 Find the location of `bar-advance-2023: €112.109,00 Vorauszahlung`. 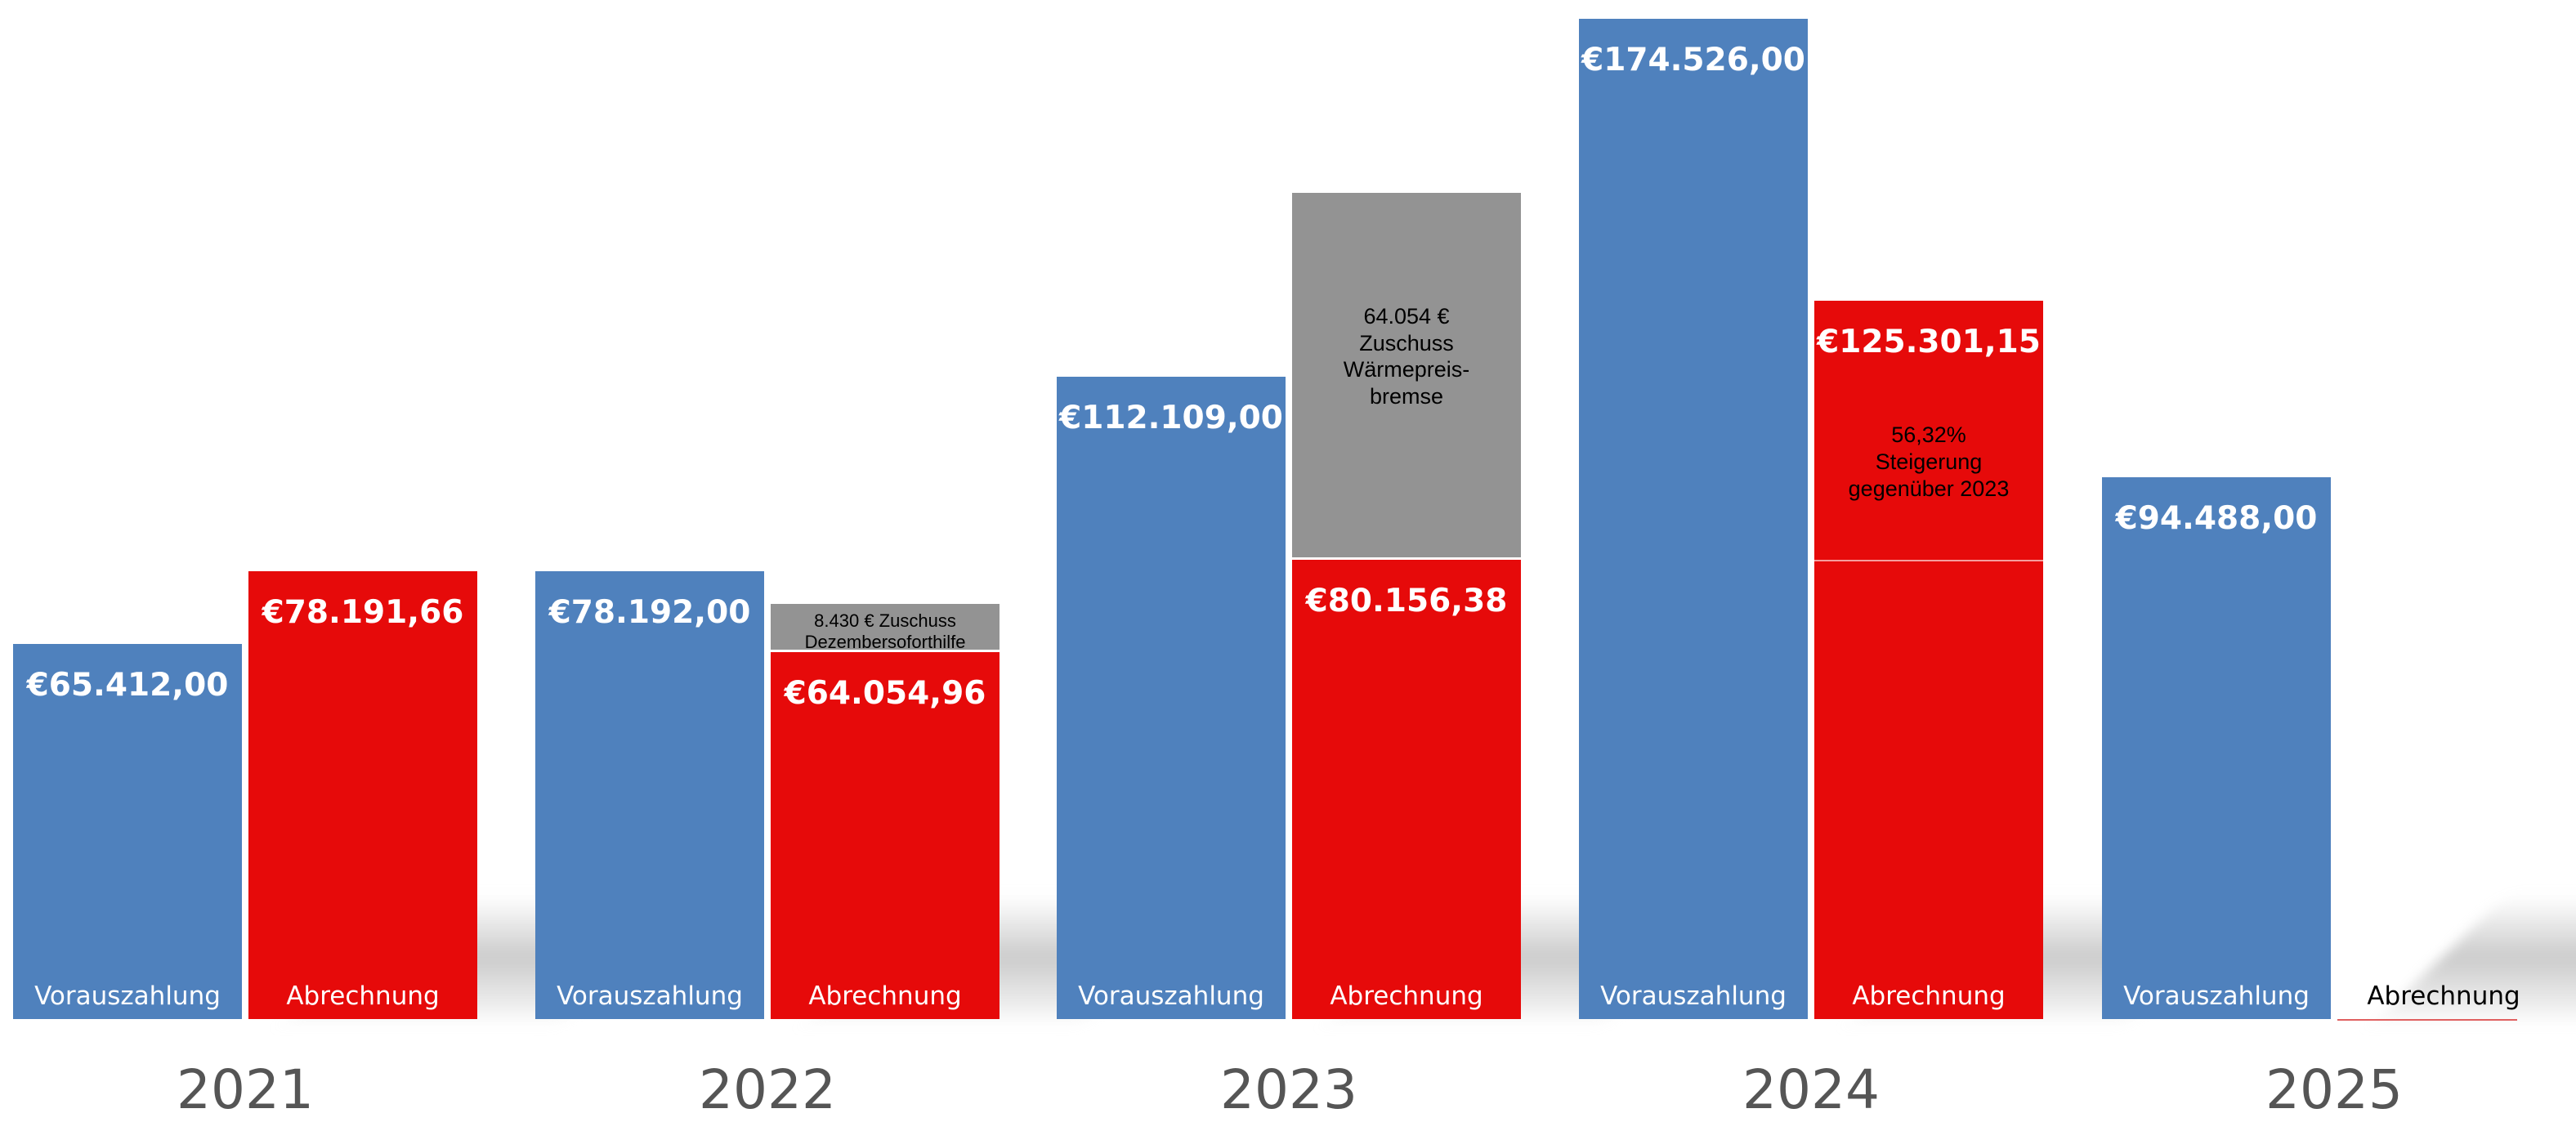

bar-advance-2023: €112.109,00 Vorauszahlung is located at coordinates (1171, 697).